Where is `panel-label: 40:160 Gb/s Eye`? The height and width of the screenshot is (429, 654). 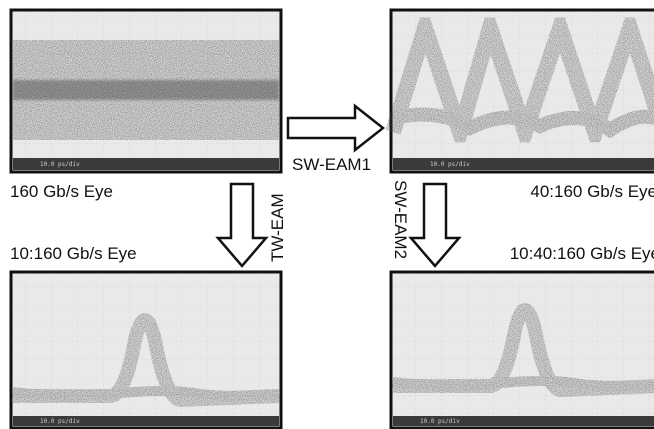
panel-label: 40:160 Gb/s Eye is located at coordinates (592, 191).